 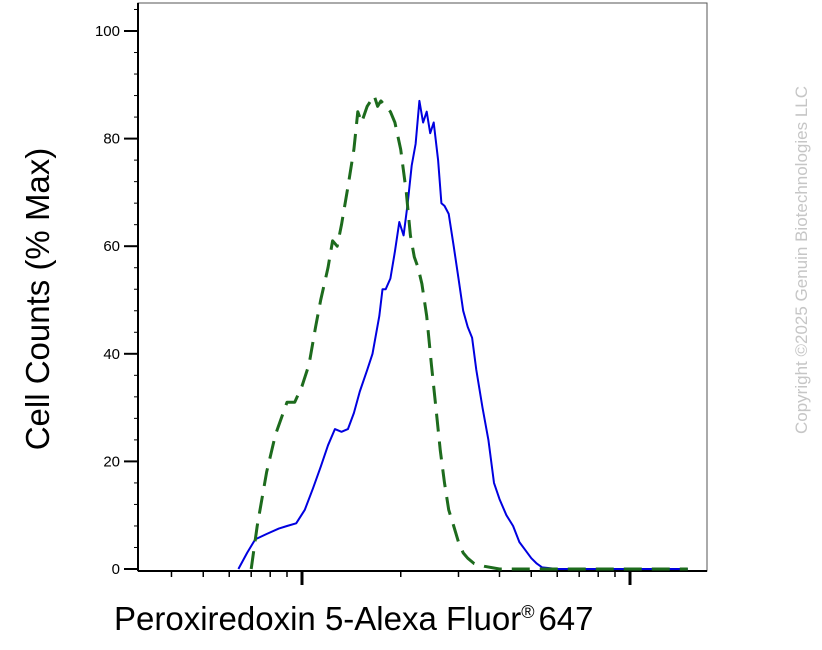 What do you see at coordinates (111, 139) in the screenshot?
I see `y-tick-label: 80` at bounding box center [111, 139].